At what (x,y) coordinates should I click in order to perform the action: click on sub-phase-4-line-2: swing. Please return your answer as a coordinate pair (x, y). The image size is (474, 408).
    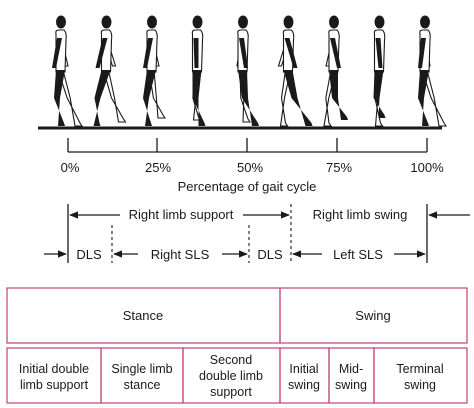
    Looking at the image, I should click on (304, 385).